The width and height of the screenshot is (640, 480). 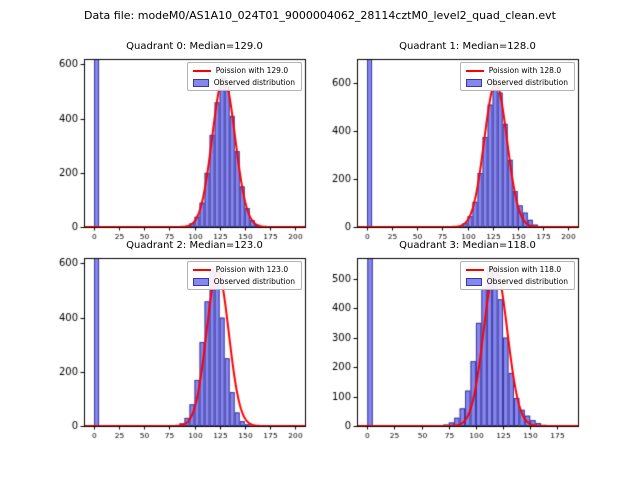 I want to click on legend-entry-poisson: Poission with 129.0, so click(x=243, y=70).